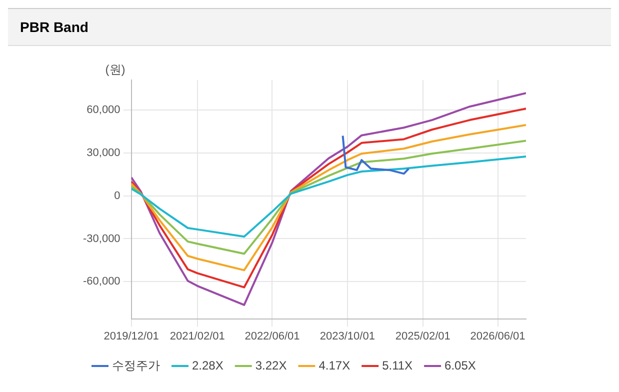  What do you see at coordinates (103, 152) in the screenshot?
I see `y-tick-label: 30,000` at bounding box center [103, 152].